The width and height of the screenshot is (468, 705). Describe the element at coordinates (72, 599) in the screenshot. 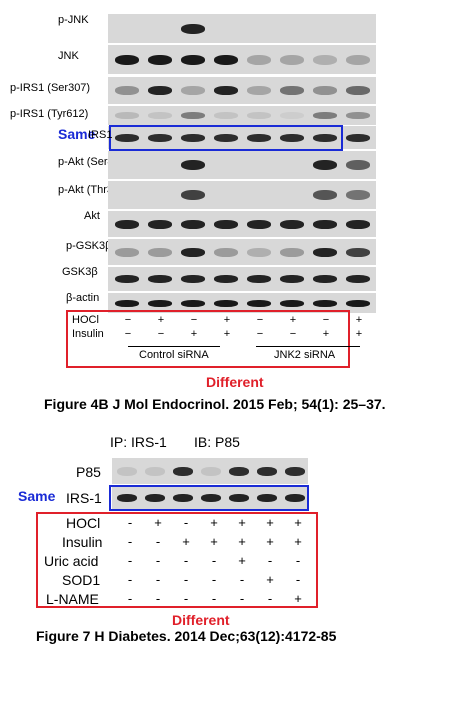

I see `condition-label: L-NAME` at that location.